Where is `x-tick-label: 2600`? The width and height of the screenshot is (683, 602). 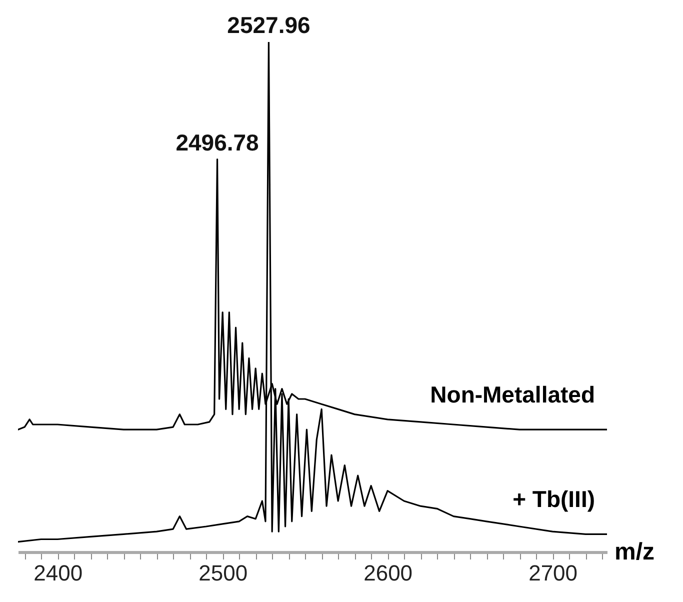
x-tick-label: 2600 is located at coordinates (388, 573).